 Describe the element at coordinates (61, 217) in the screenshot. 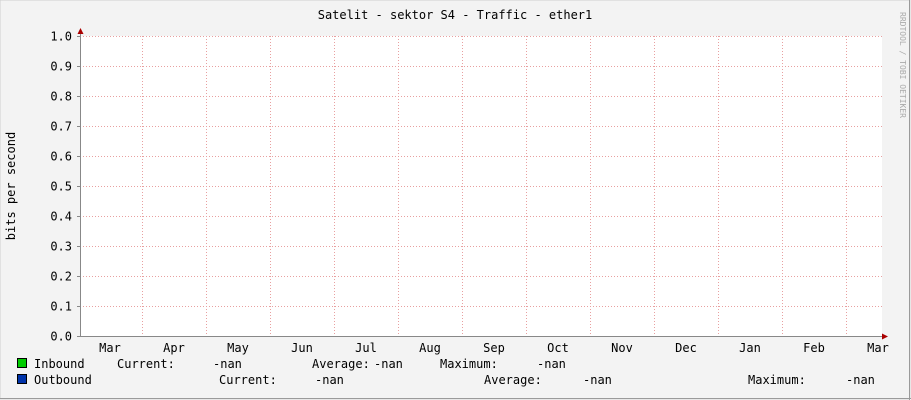

I see `y-tick-label: 0.4` at that location.